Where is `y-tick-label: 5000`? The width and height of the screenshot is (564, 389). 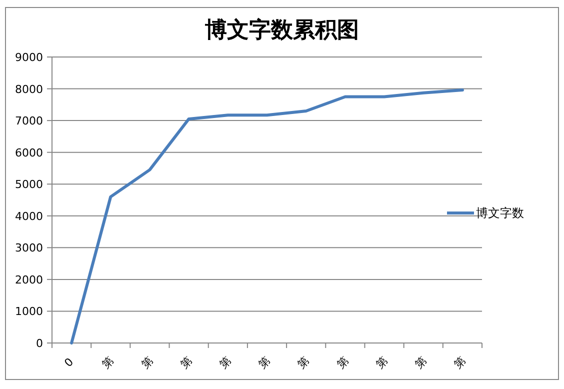
y-tick-label: 5000 is located at coordinates (29, 185).